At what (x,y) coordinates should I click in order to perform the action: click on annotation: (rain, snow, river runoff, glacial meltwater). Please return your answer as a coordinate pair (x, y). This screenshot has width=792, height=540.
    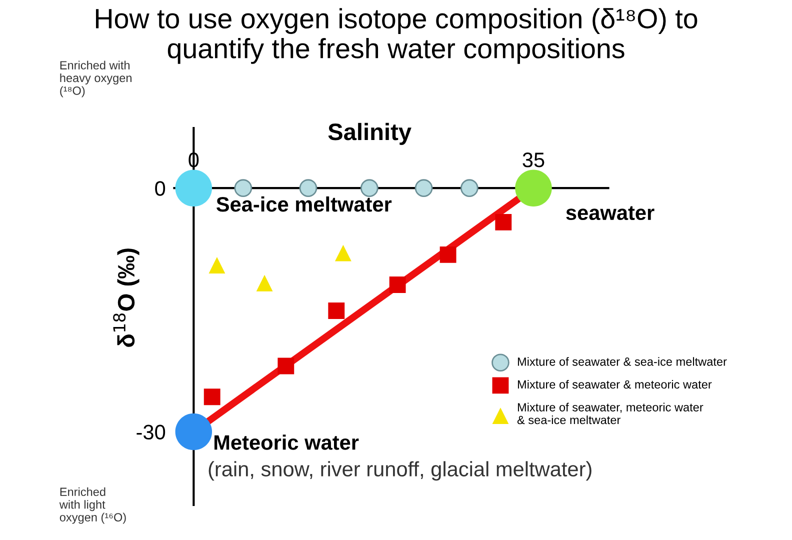
    Looking at the image, I should click on (400, 471).